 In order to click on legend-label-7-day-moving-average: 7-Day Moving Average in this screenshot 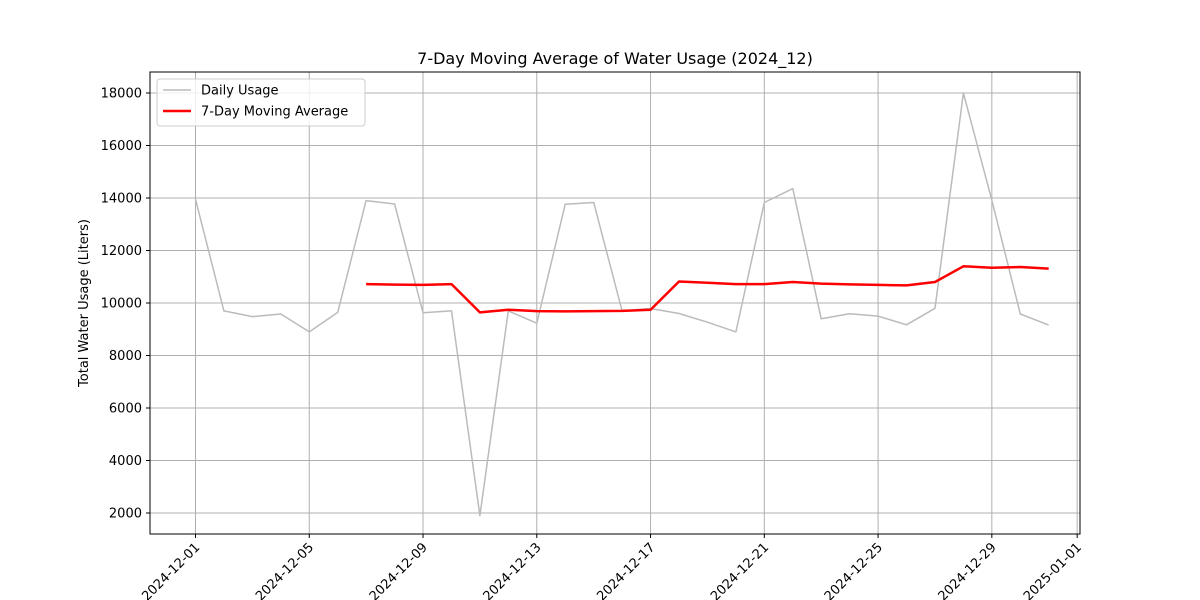, I will do `click(274, 112)`.